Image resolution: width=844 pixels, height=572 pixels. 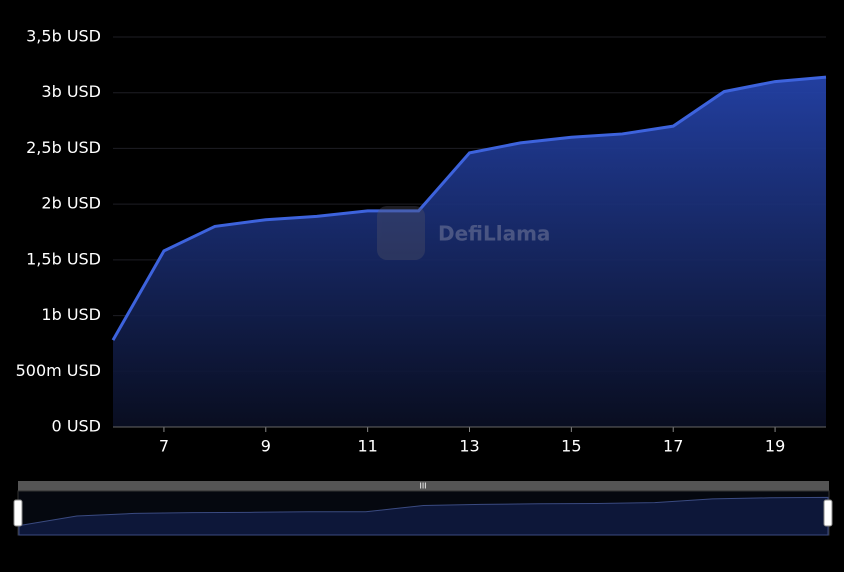 I want to click on watermark-text: DefiLlama, so click(x=494, y=234).